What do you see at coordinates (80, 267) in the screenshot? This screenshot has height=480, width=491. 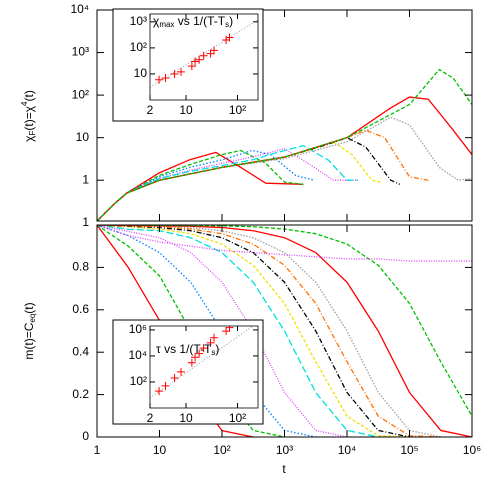 I see `y-tick-label: 0.8` at bounding box center [80, 267].